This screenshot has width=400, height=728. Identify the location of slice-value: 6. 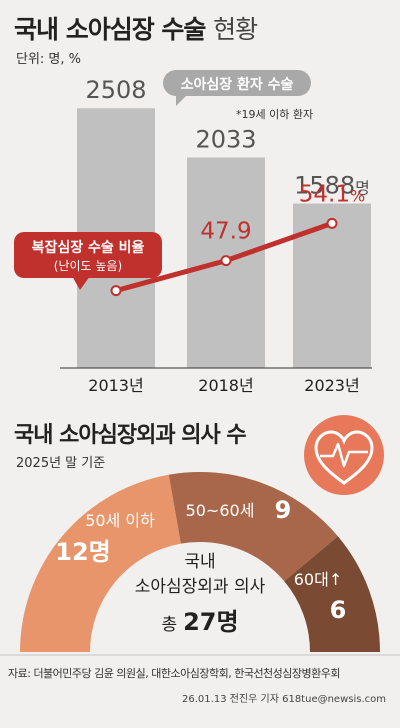
(338, 610).